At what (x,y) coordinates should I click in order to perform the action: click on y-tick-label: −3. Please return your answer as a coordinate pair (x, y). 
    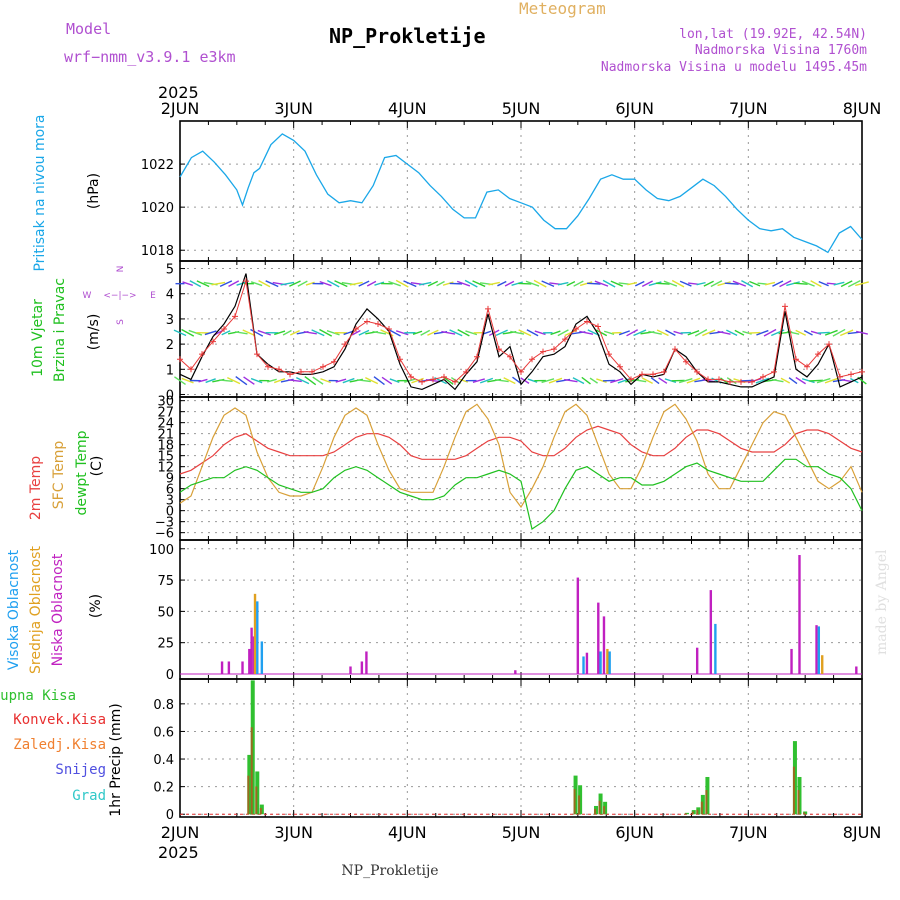
    Looking at the image, I should click on (164, 523).